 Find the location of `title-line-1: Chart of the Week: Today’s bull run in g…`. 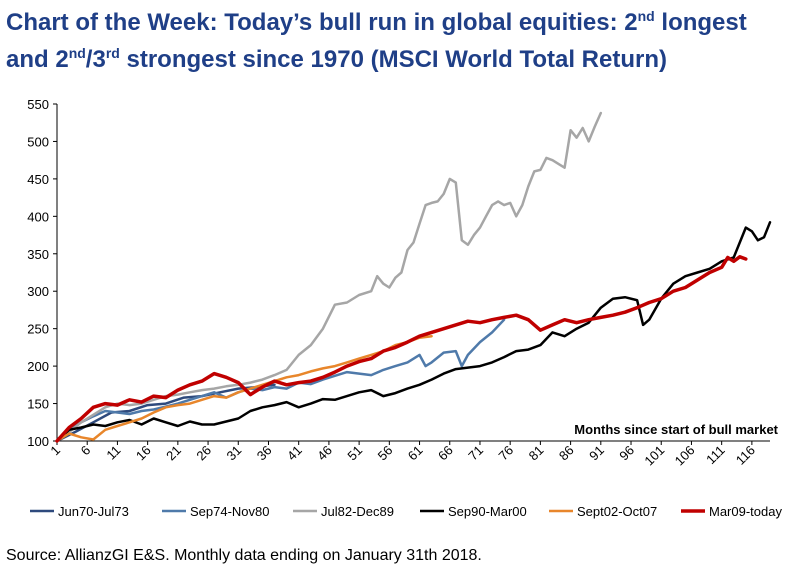

title-line-1: Chart of the Week: Today’s bull run in g… is located at coordinates (376, 21).